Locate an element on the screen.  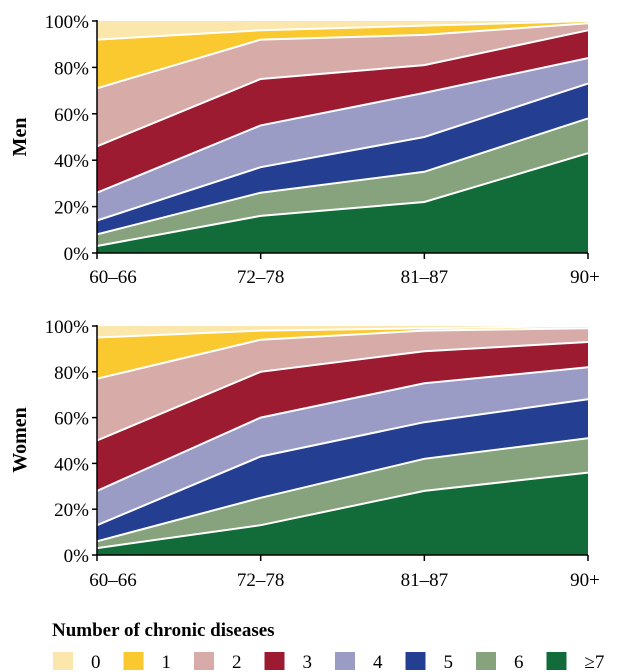
women-area-ge7 is located at coordinates (342, 513).